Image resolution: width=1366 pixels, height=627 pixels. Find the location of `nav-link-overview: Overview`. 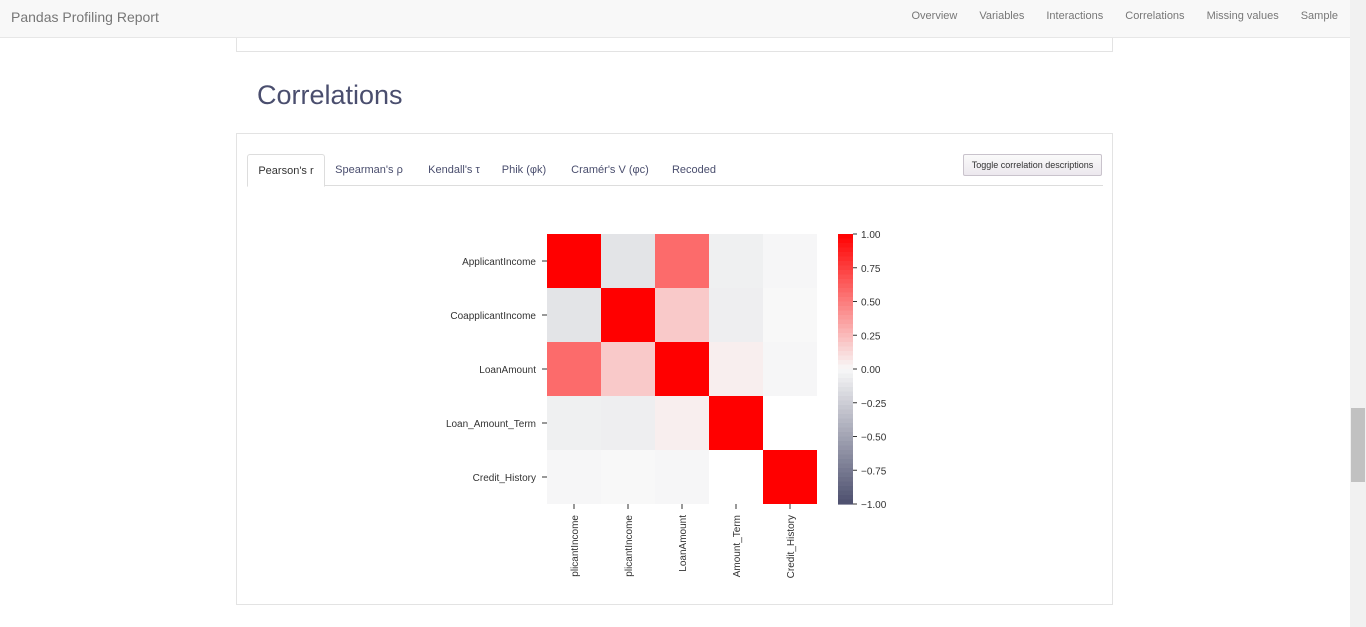

nav-link-overview: Overview is located at coordinates (934, 16).